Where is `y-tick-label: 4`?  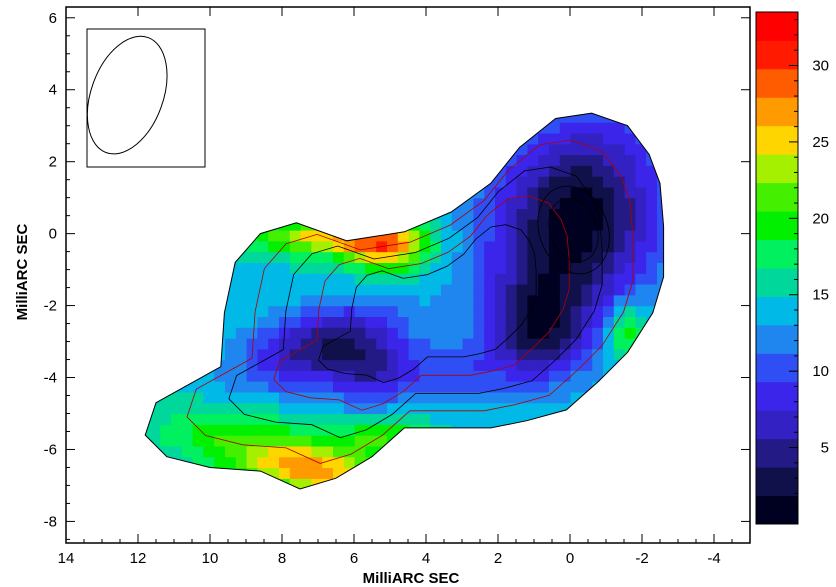
y-tick-label: 4 is located at coordinates (53, 90).